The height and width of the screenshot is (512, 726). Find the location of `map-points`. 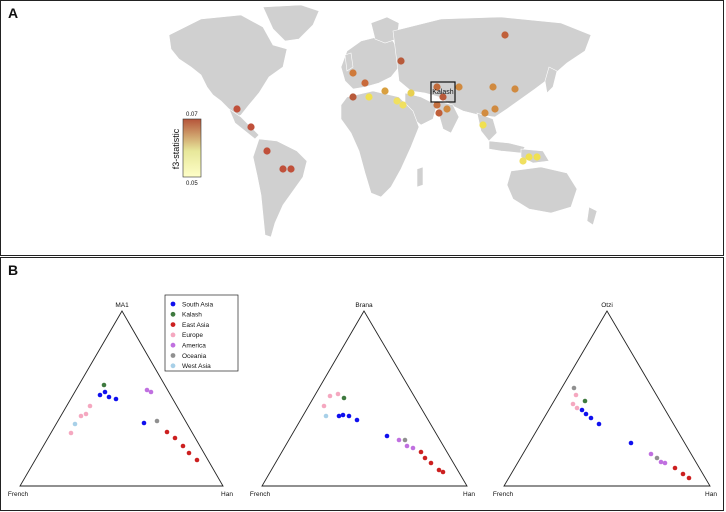

map-points is located at coordinates (387, 102).